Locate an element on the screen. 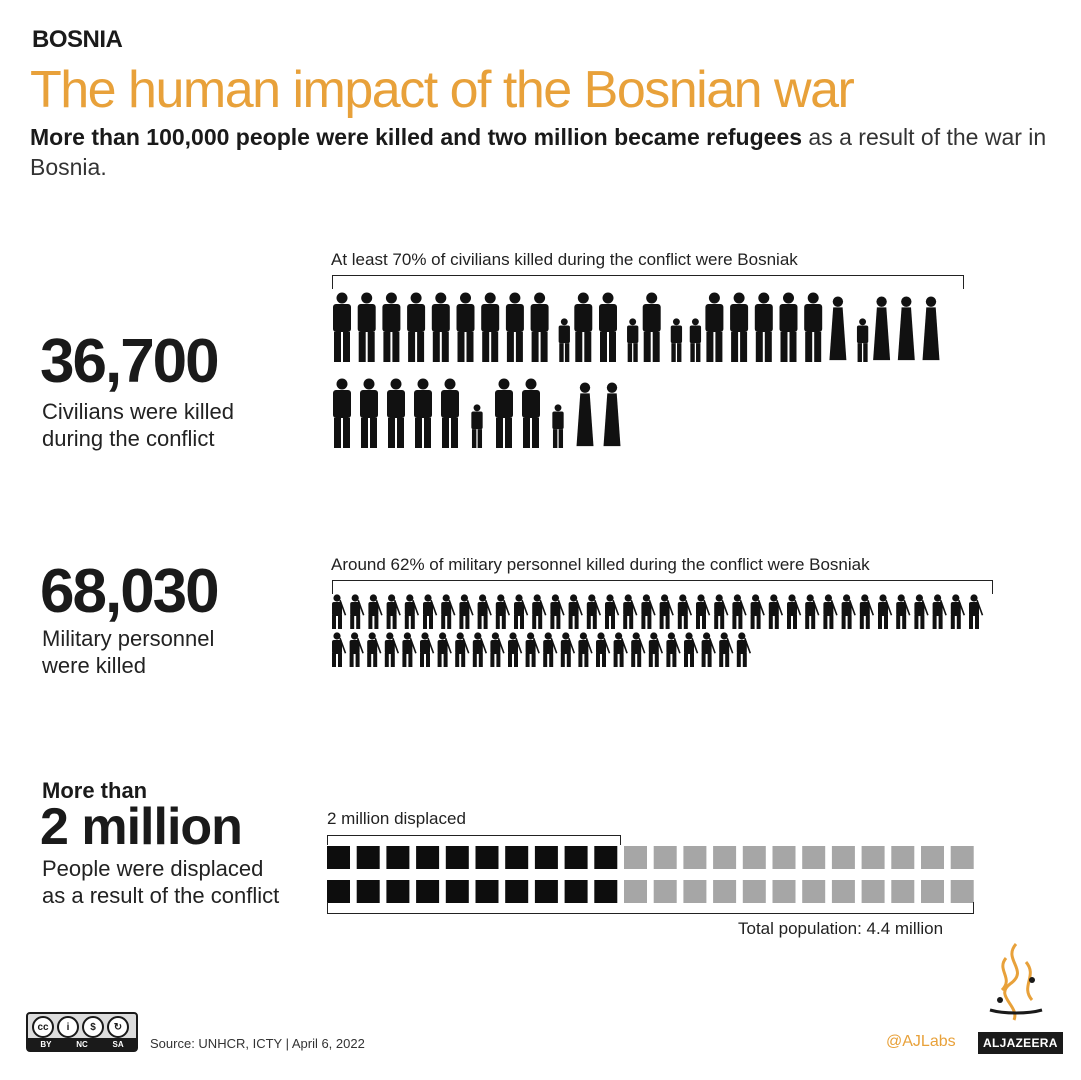 This screenshot has height=1080, width=1081. cc-license-badge: cc i $ ↻ BY NC SA is located at coordinates (82, 1032).